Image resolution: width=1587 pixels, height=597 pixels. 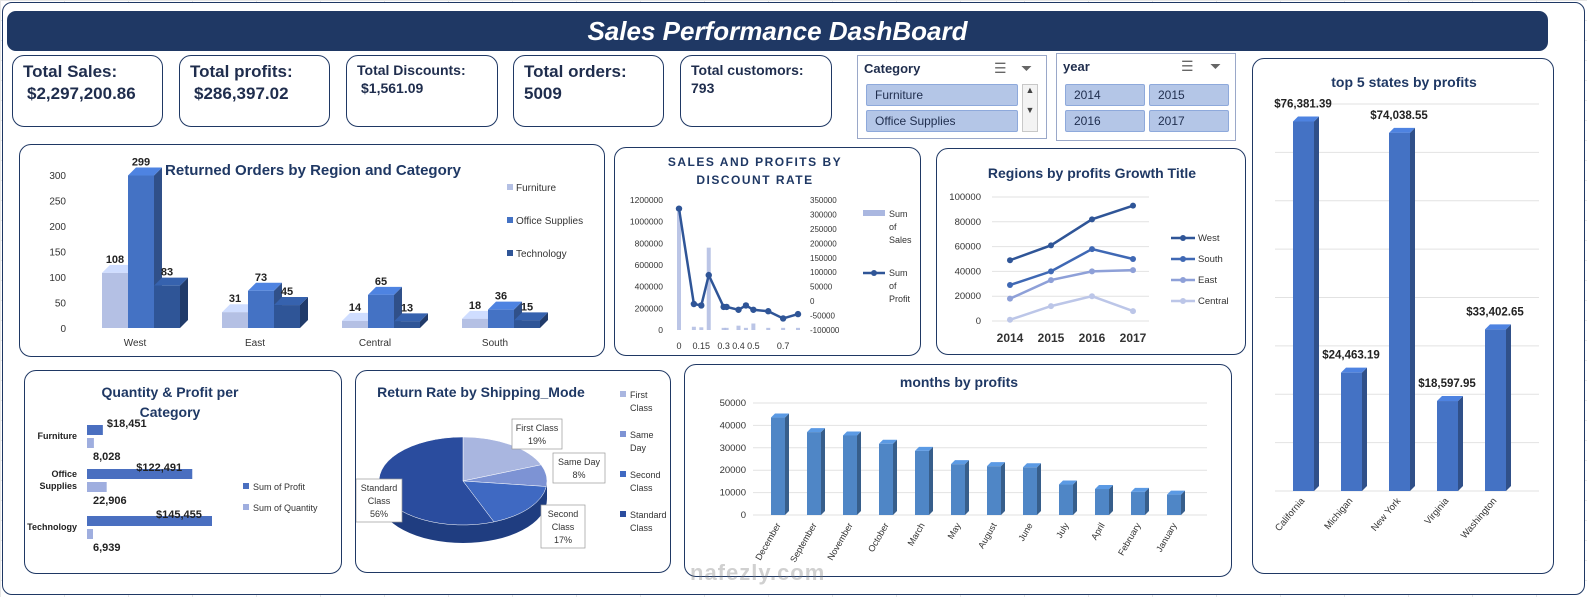 I want to click on data-label: $122,491, so click(x=159, y=468).